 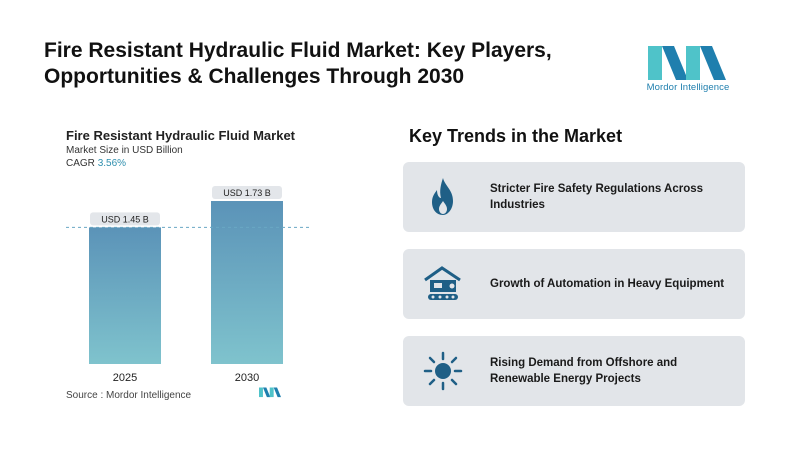 I want to click on page-title-line-2: Opportunities & Challenges Through 2030, so click(x=254, y=76).